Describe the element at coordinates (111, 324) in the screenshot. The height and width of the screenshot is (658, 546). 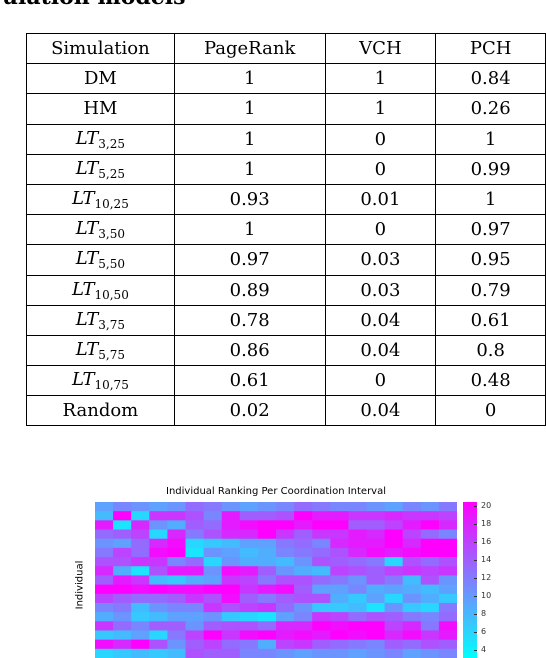
I see `simulation-subscript: 3,75` at that location.